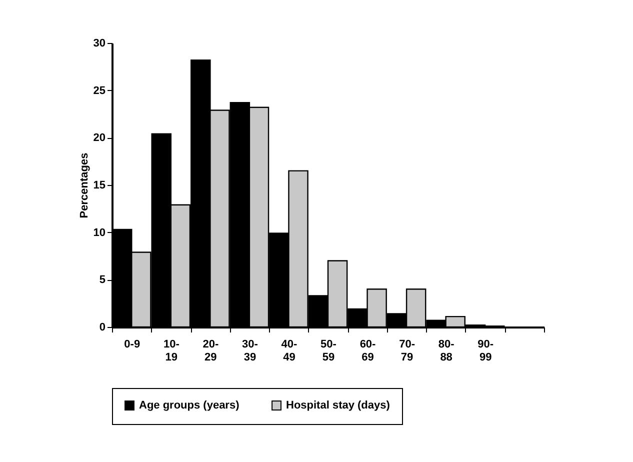 The width and height of the screenshot is (633, 462). I want to click on x-tick-label: 40- 49, so click(289, 351).